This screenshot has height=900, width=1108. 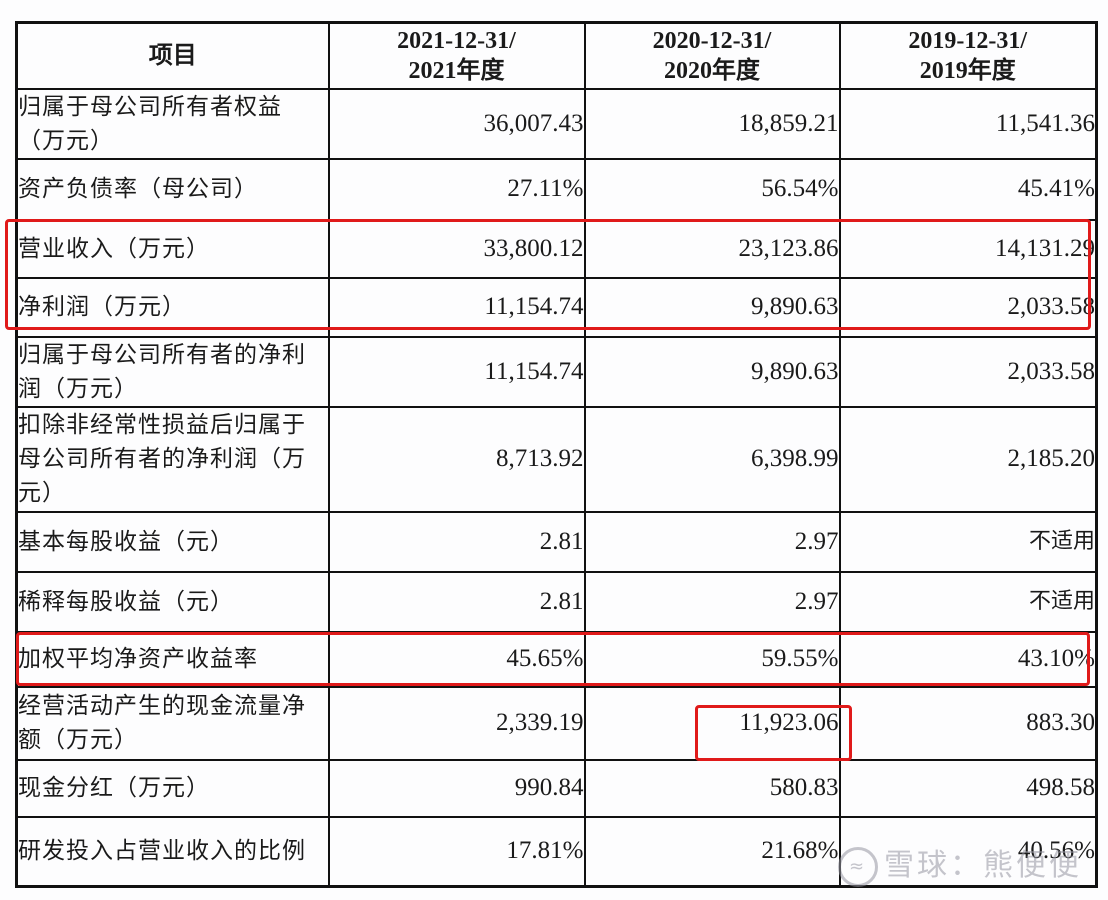 I want to click on cell-2020: 11,923.06, so click(x=712, y=723).